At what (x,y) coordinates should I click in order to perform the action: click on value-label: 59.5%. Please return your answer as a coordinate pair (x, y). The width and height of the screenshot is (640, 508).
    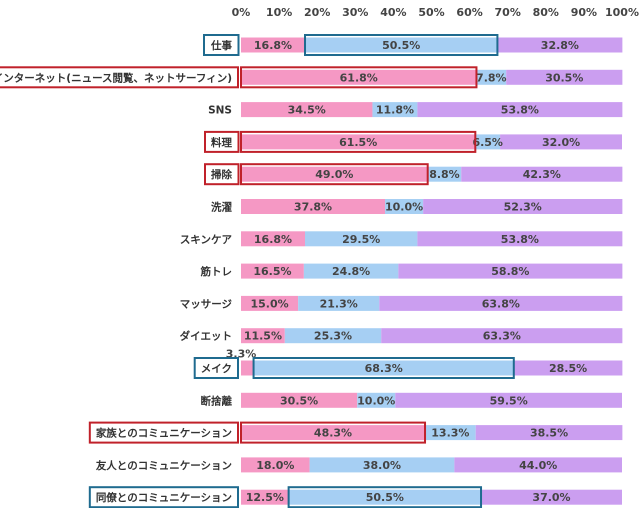
    Looking at the image, I should click on (509, 400).